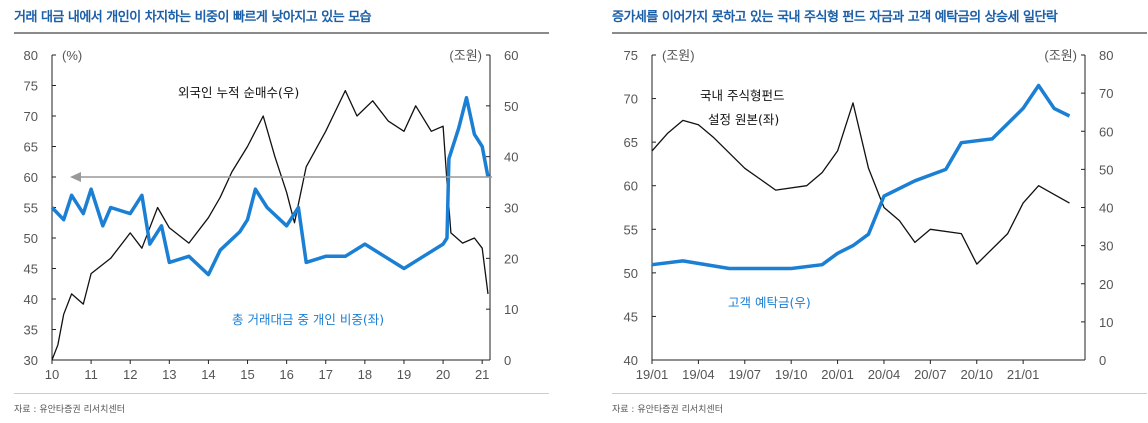 The width and height of the screenshot is (1148, 423). What do you see at coordinates (1106, 93) in the screenshot?
I see `right-tick-label: 70` at bounding box center [1106, 93].